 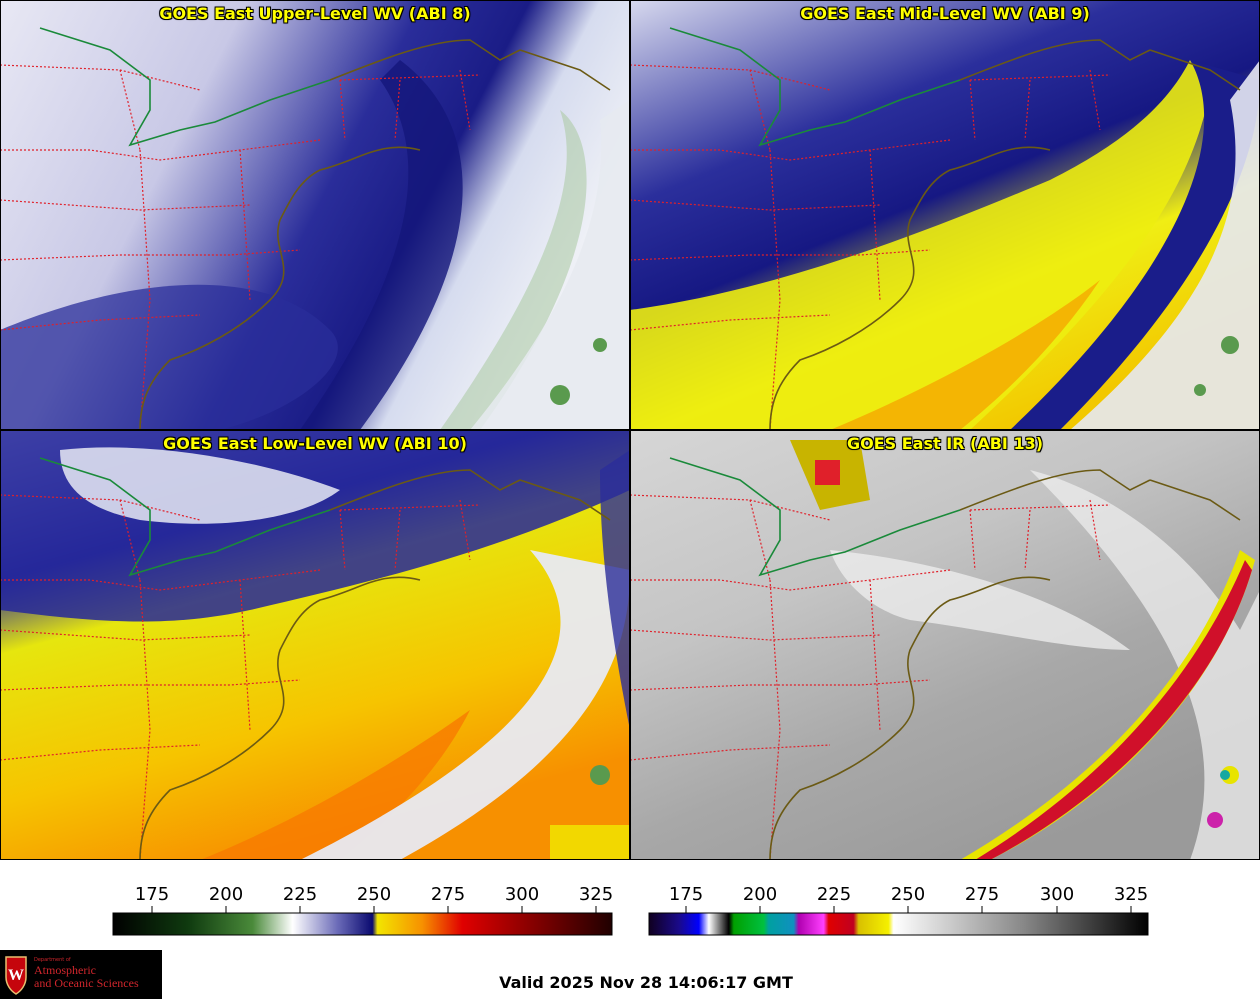 I want to click on svg-text: W, so click(x=16, y=975).